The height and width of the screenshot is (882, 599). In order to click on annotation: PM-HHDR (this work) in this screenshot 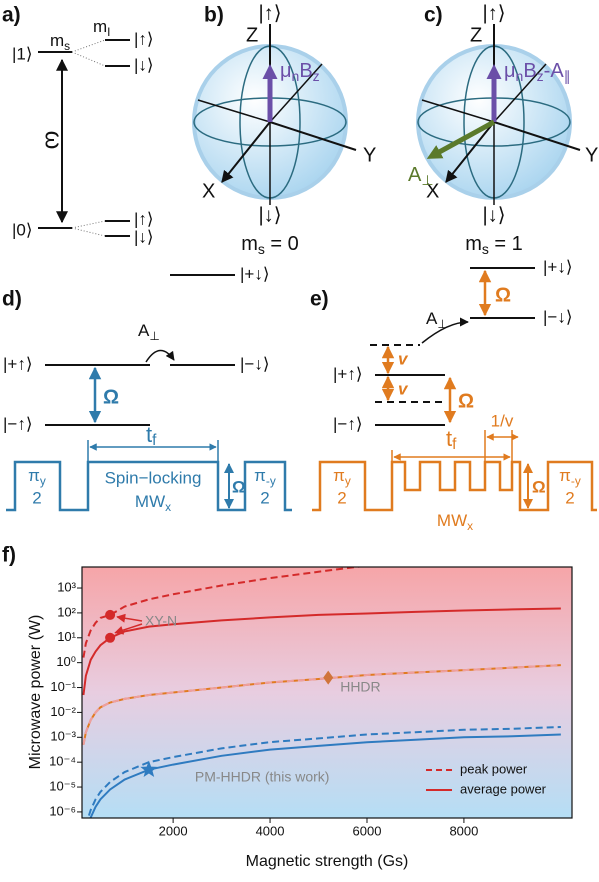, I will do `click(262, 776)`.